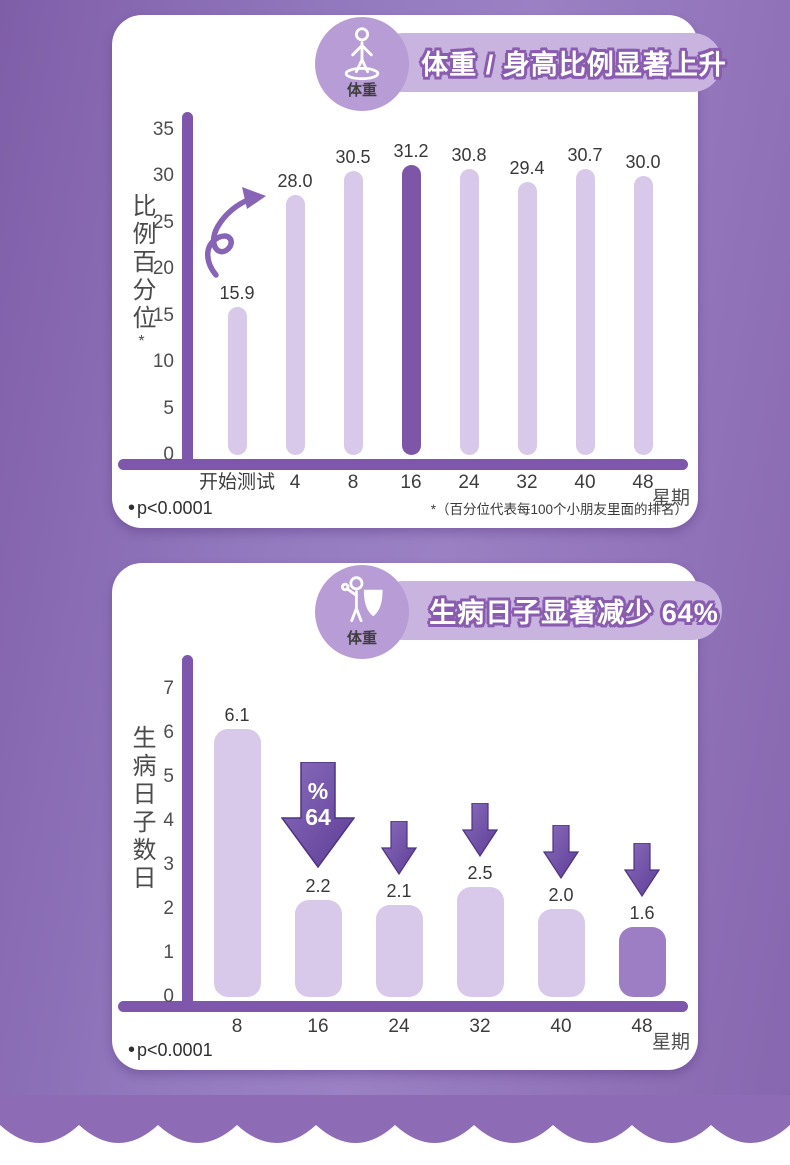 The height and width of the screenshot is (1165, 790). I want to click on card2-title-banner: 生病日子显著减少 64%, so click(548, 610).